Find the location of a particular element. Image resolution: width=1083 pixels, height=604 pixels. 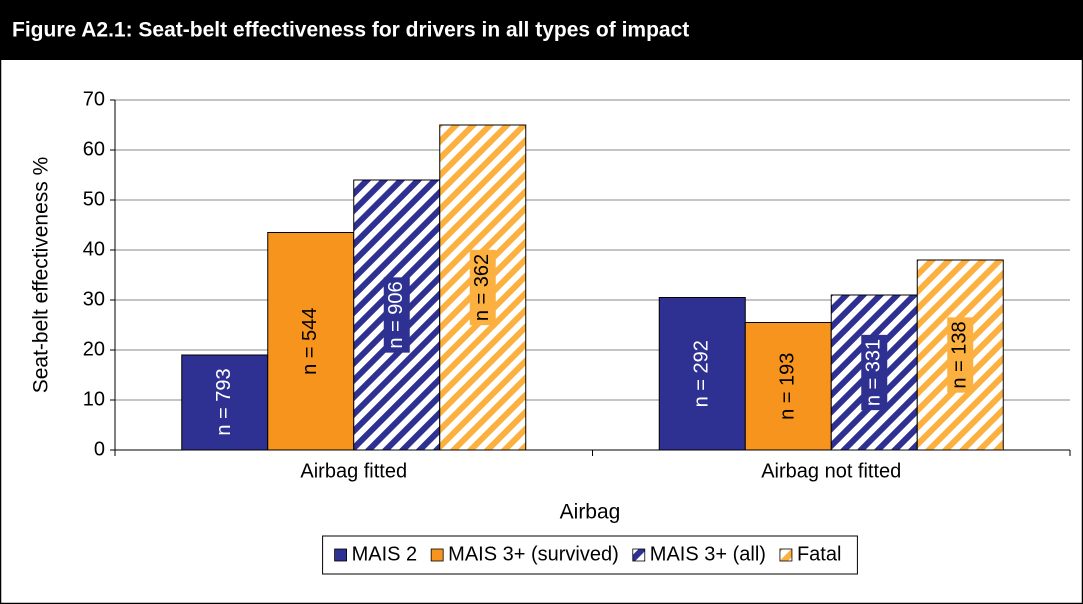

y-tick-label: 20 is located at coordinates (94, 349).